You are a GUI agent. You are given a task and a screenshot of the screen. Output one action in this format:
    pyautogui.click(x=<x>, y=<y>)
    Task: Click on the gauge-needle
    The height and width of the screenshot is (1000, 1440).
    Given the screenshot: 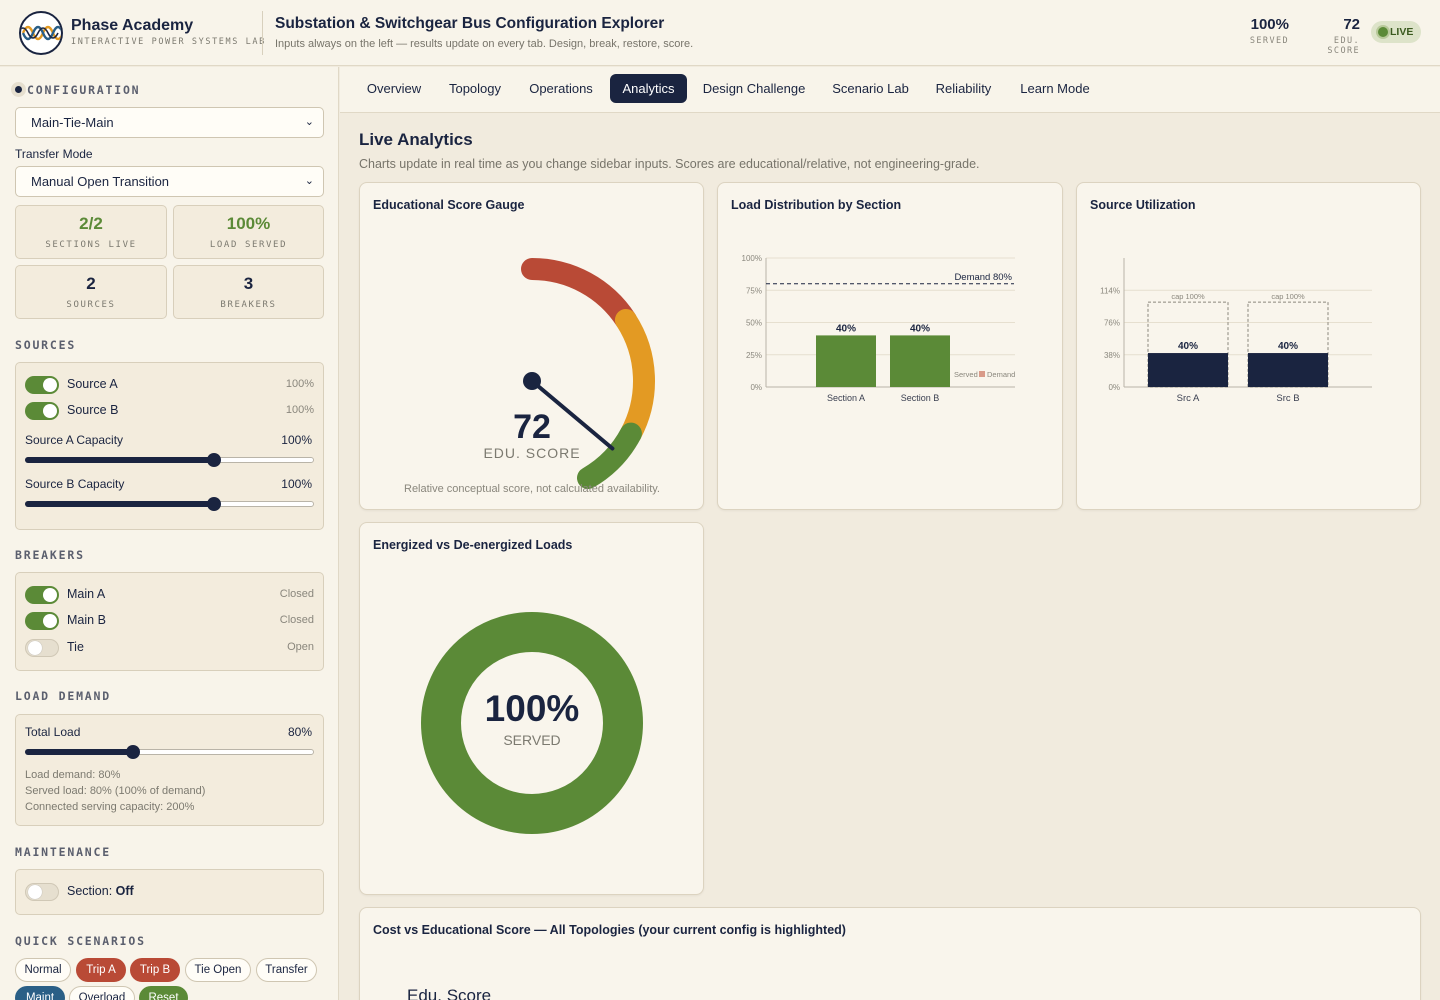 What is the action you would take?
    pyautogui.click(x=572, y=415)
    